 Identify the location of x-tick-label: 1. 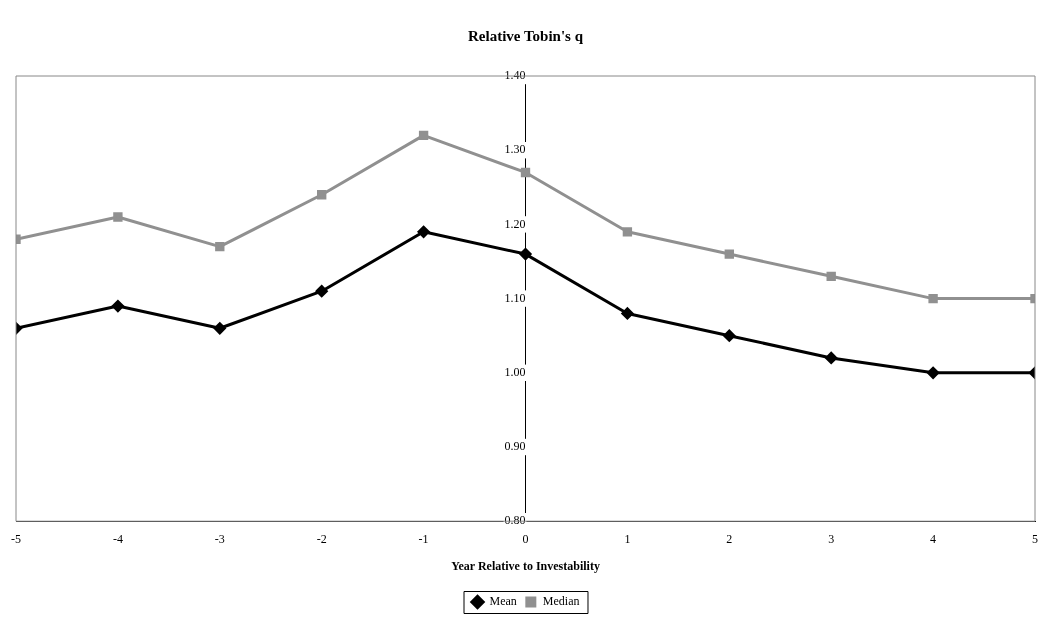
(627, 538).